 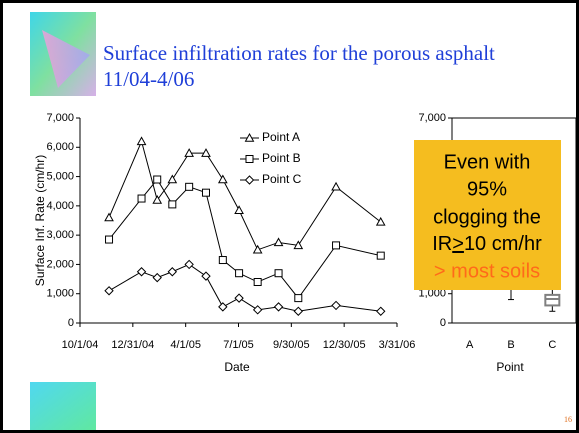 What do you see at coordinates (487, 162) in the screenshot?
I see `callout-text: Even with` at bounding box center [487, 162].